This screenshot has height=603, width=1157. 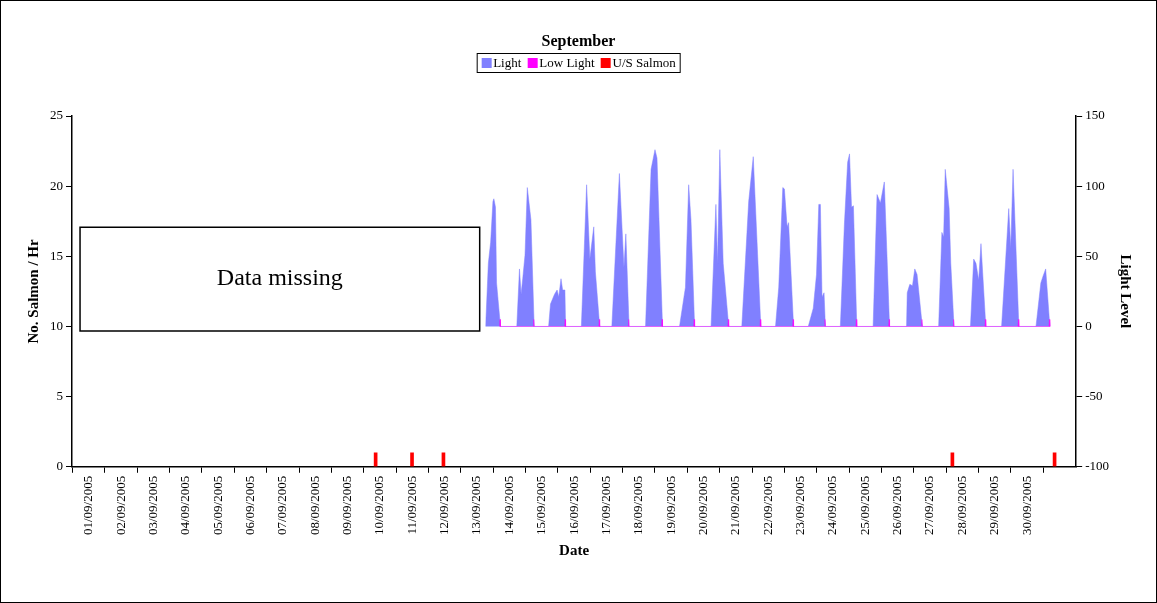 What do you see at coordinates (59, 466) in the screenshot?
I see `y-tick-label: 0` at bounding box center [59, 466].